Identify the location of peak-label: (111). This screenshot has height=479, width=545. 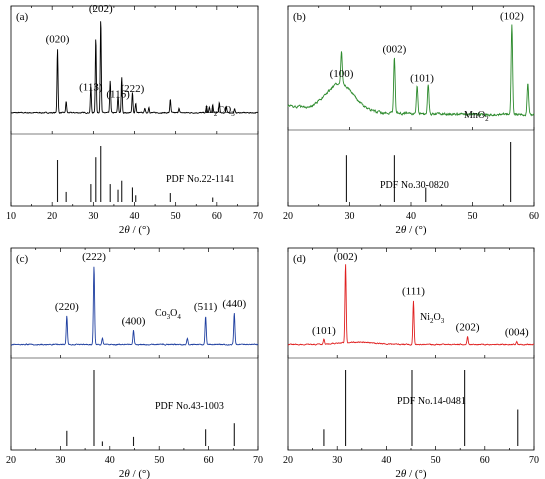
(413, 292).